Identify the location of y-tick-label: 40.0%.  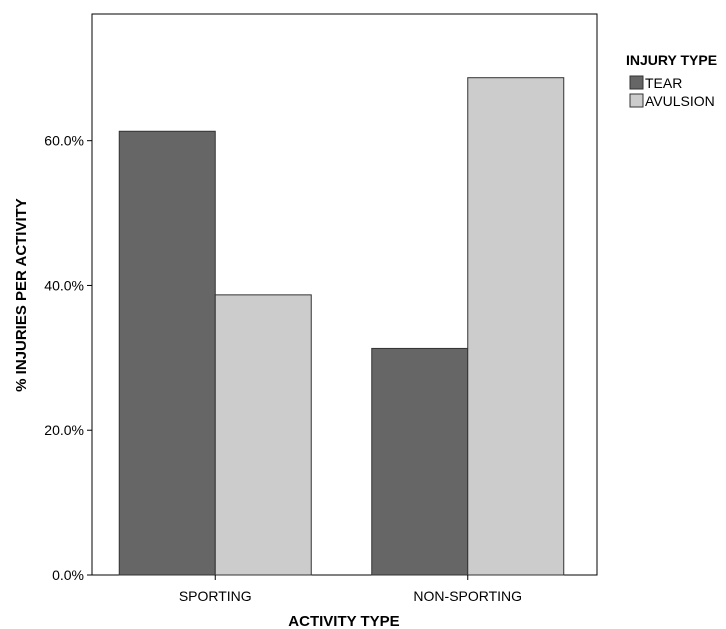
(64, 285).